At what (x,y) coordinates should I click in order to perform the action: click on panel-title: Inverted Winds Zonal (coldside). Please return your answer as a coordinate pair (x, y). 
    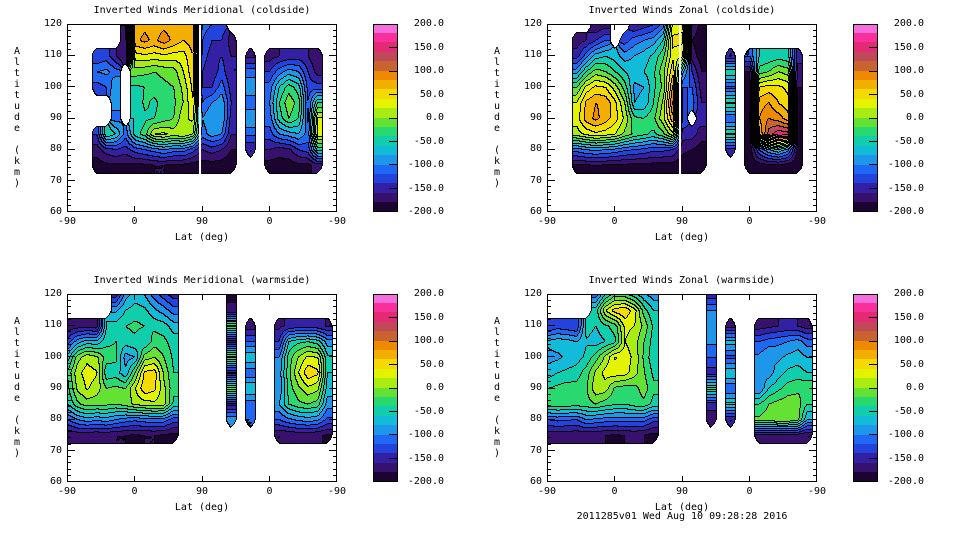
    Looking at the image, I should click on (682, 10).